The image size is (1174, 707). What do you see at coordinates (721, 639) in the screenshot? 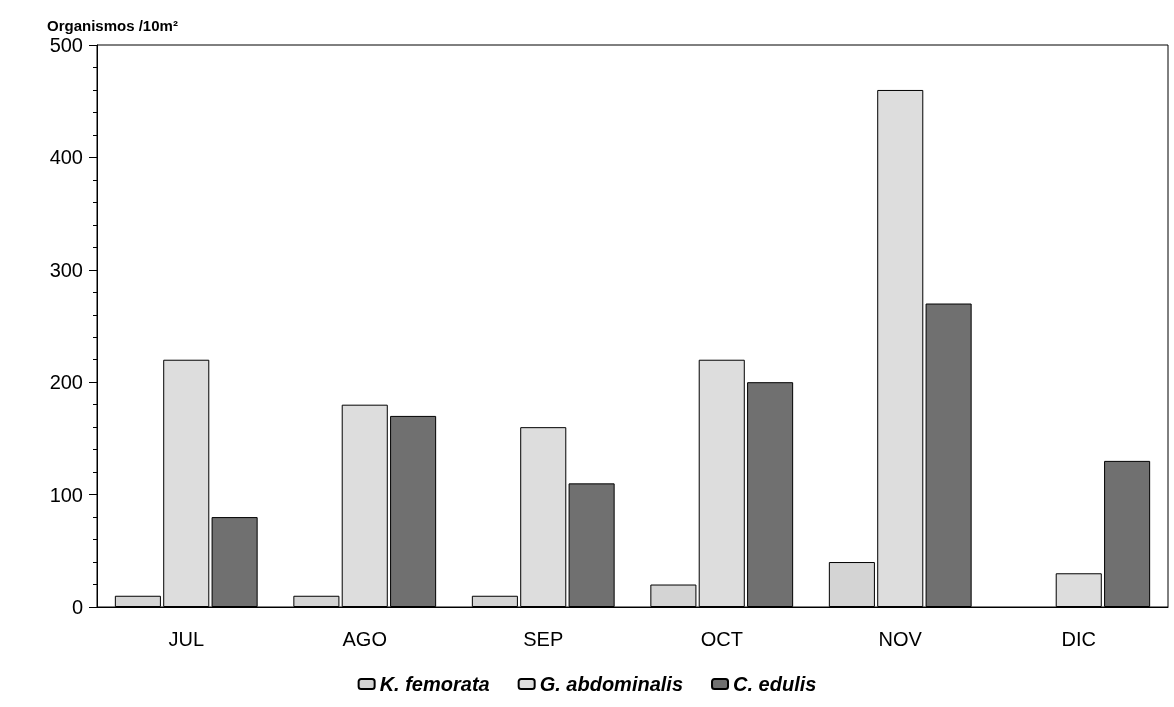
I see `x-tick-label: OCT` at bounding box center [721, 639].